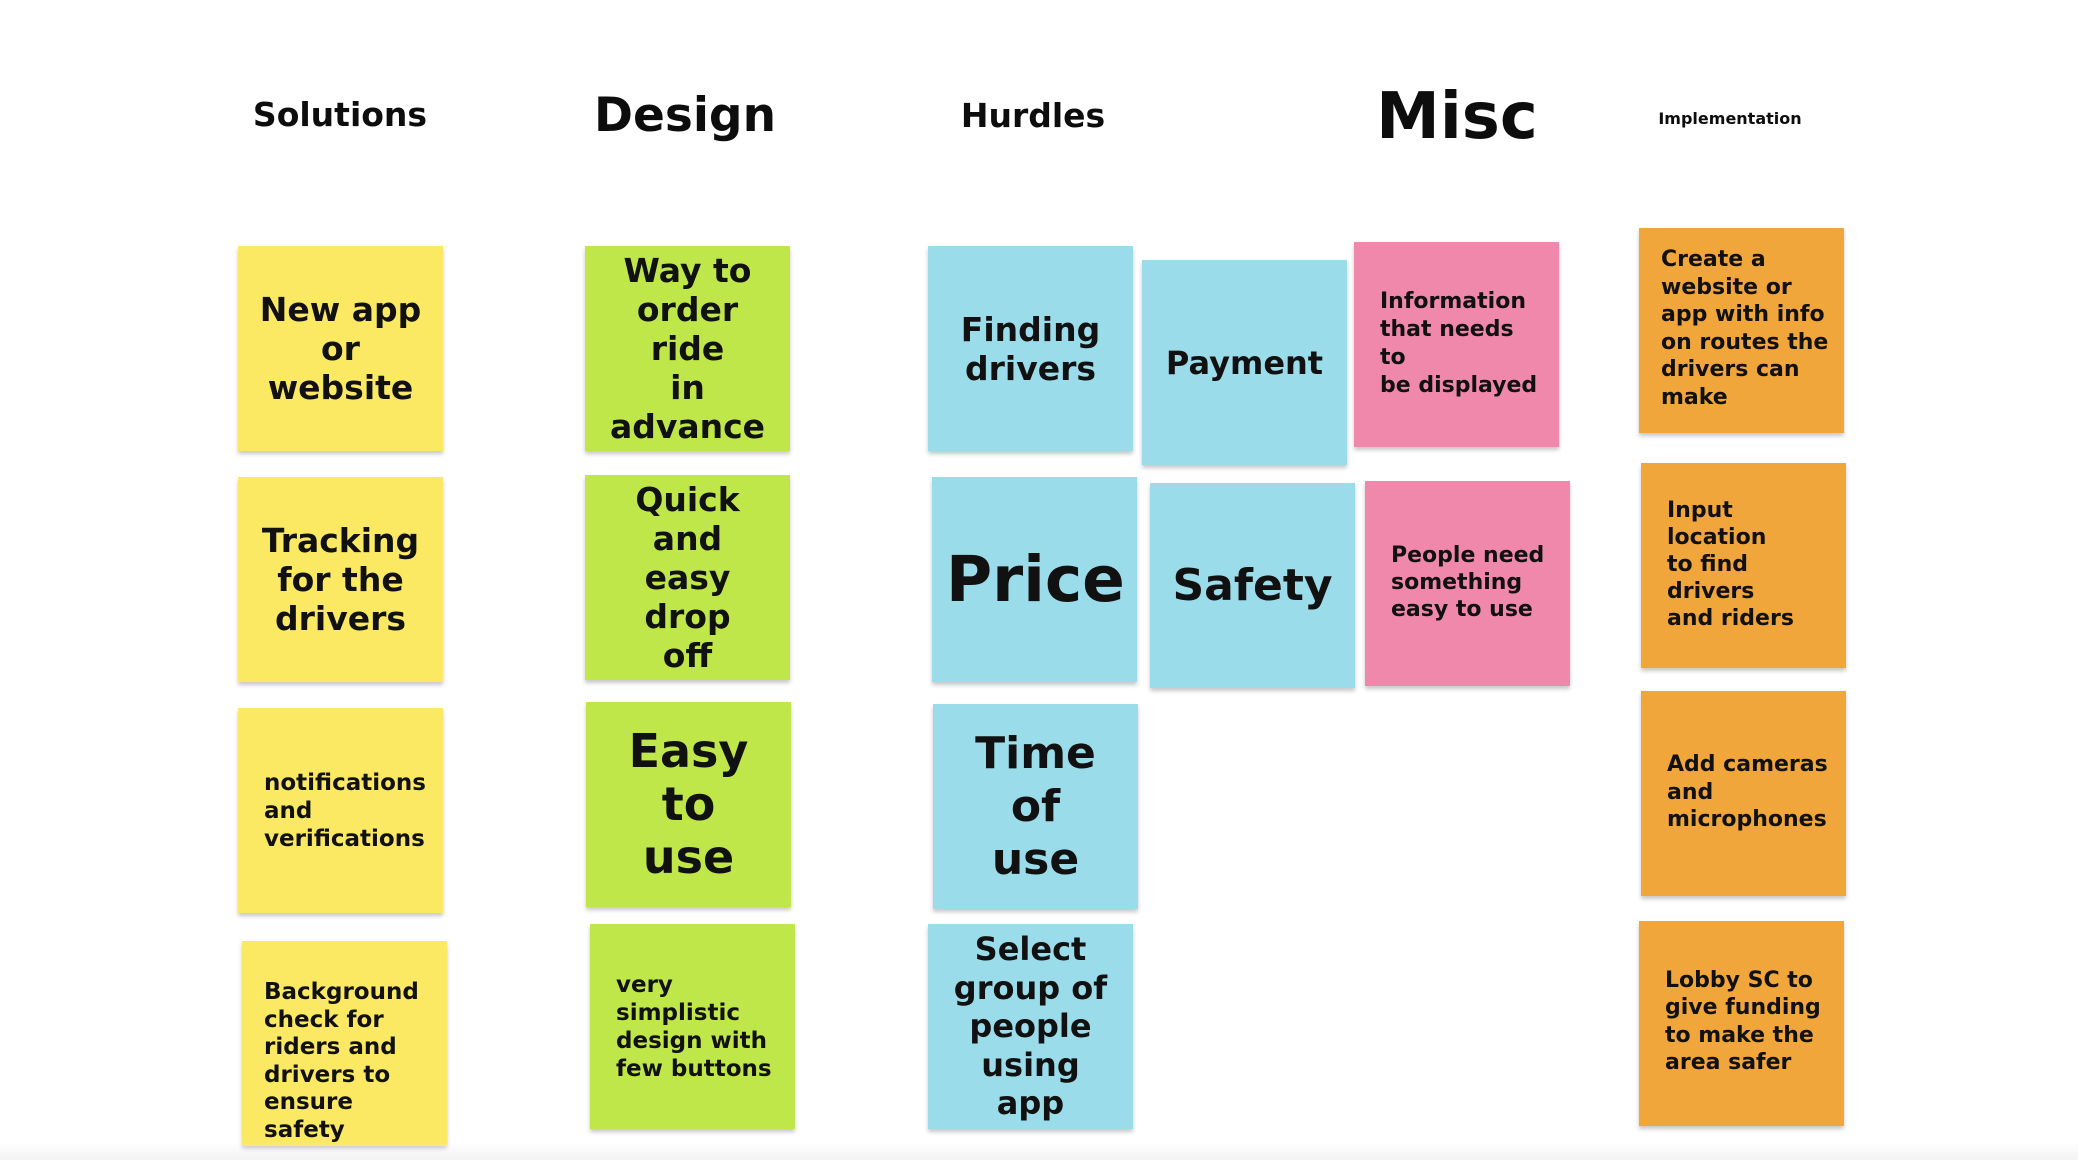 The height and width of the screenshot is (1160, 2078). What do you see at coordinates (1459, 343) in the screenshot?
I see `sticky-note-text: Information that needs to be displayed` at bounding box center [1459, 343].